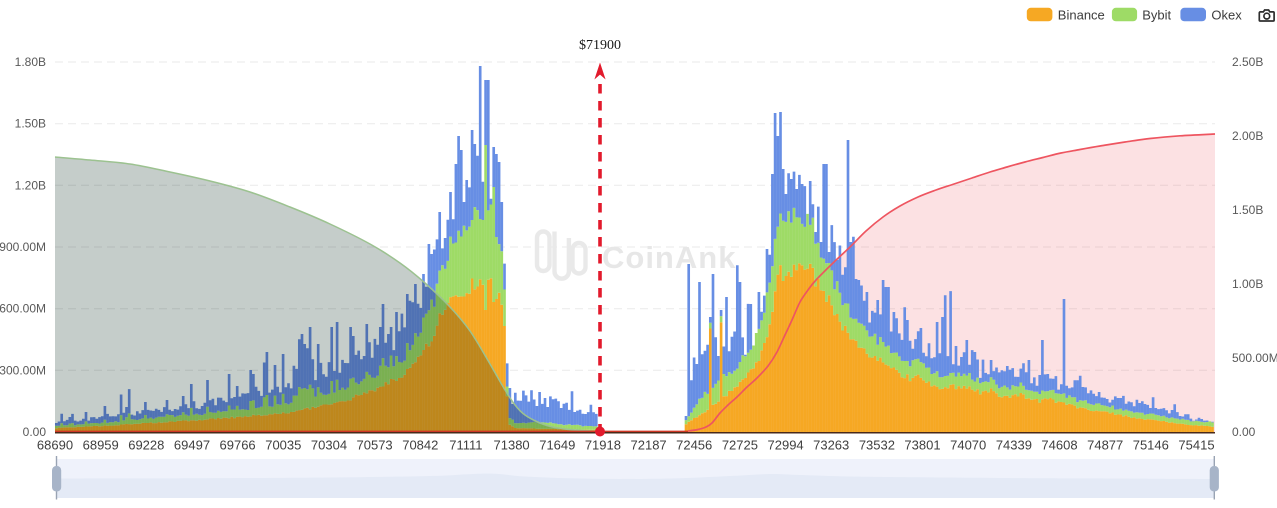 Image resolution: width=1277 pixels, height=508 pixels. What do you see at coordinates (968, 445) in the screenshot?
I see `svg-text: 74070` at bounding box center [968, 445].